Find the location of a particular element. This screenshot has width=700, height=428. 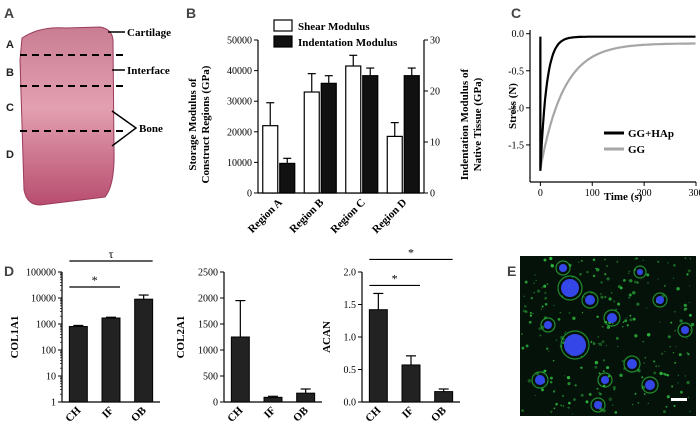

b-legend-swatch is located at coordinates (283, 25).